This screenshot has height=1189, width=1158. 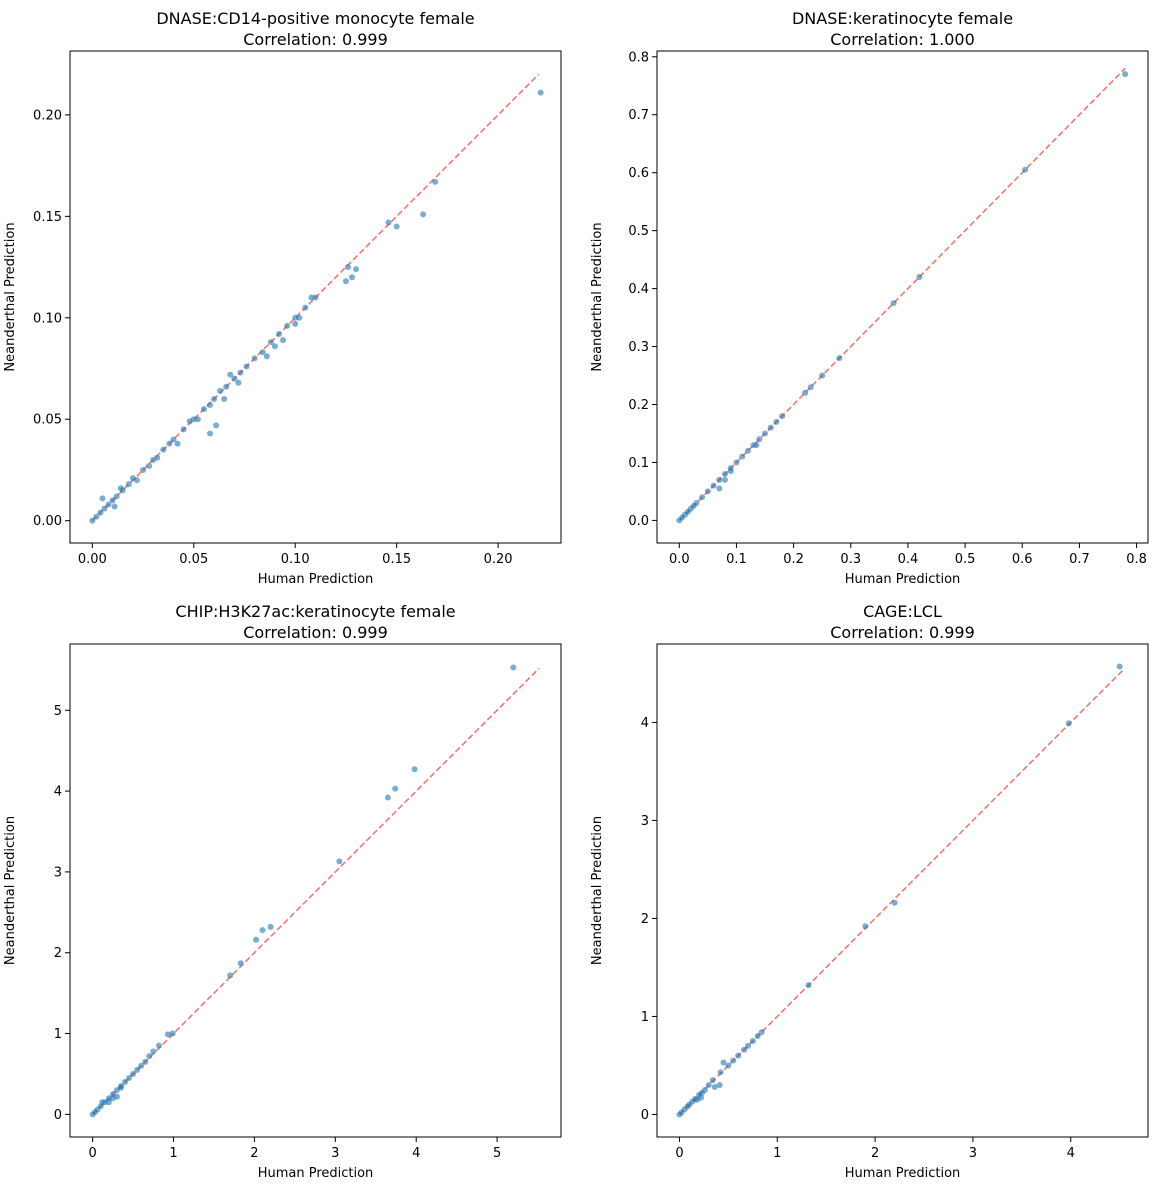 I want to click on x-tick-label: 0.7, so click(x=1079, y=559).